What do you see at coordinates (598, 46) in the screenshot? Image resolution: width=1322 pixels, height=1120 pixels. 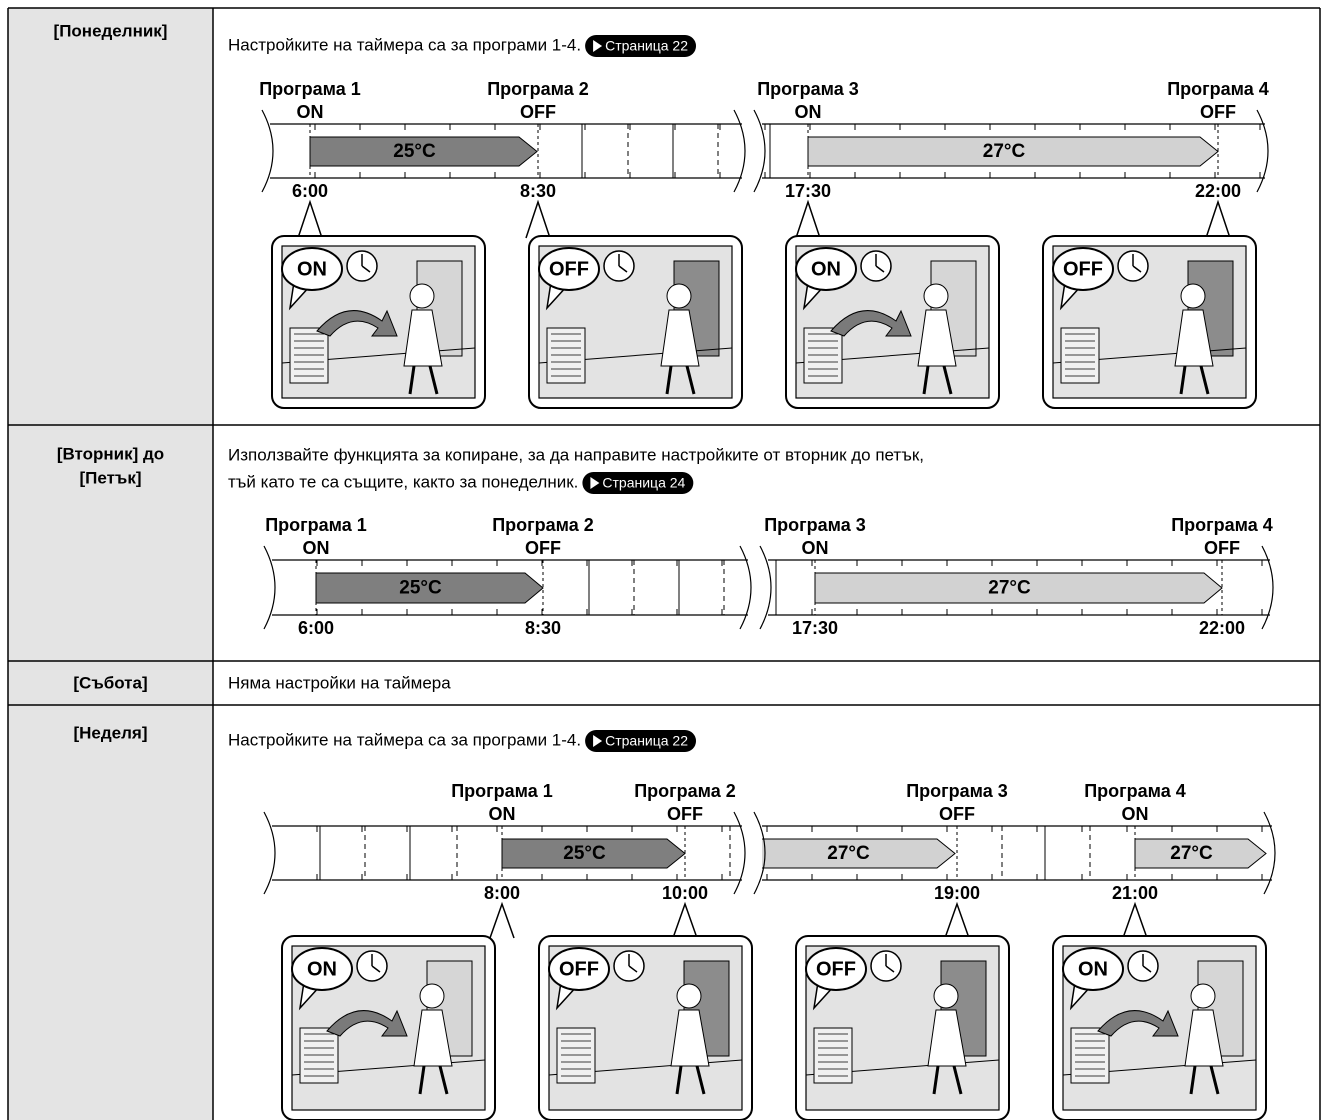 I see `page-link-arrow` at bounding box center [598, 46].